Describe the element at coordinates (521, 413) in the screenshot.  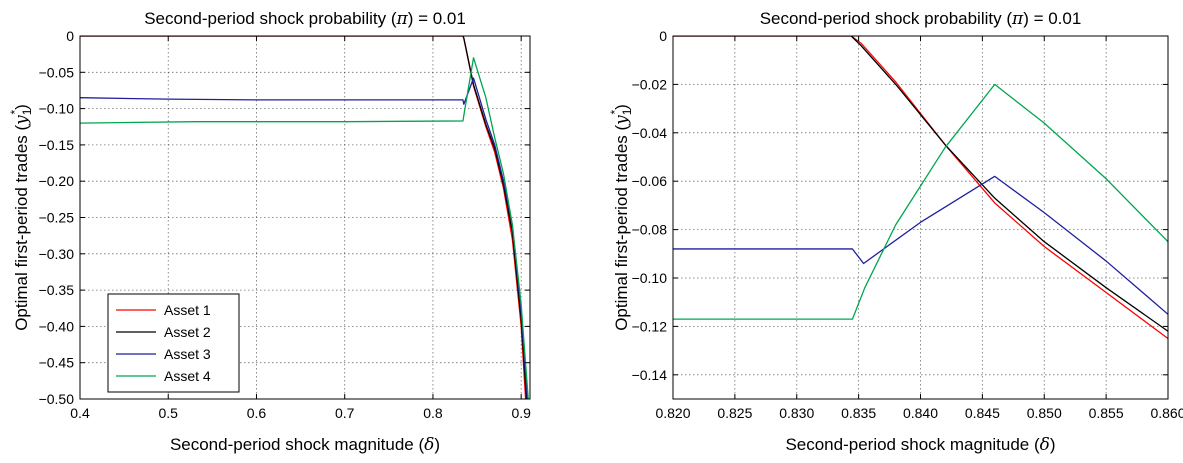
I see `x-tick-label: 0.9` at that location.